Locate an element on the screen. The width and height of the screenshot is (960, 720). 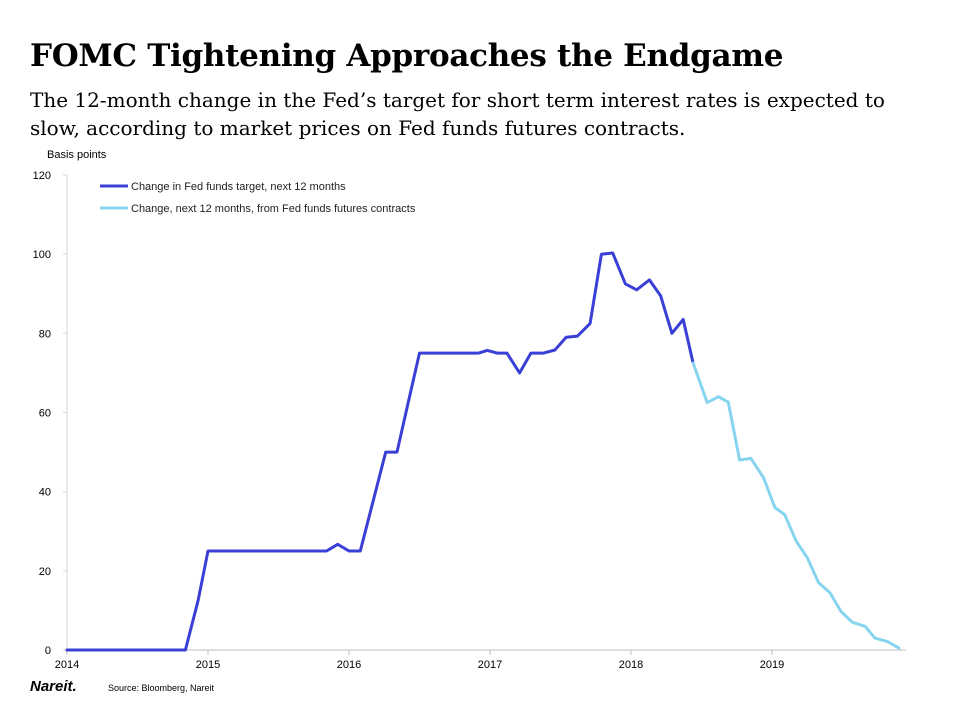
nareit-logo: Nareit. is located at coordinates (53, 686).